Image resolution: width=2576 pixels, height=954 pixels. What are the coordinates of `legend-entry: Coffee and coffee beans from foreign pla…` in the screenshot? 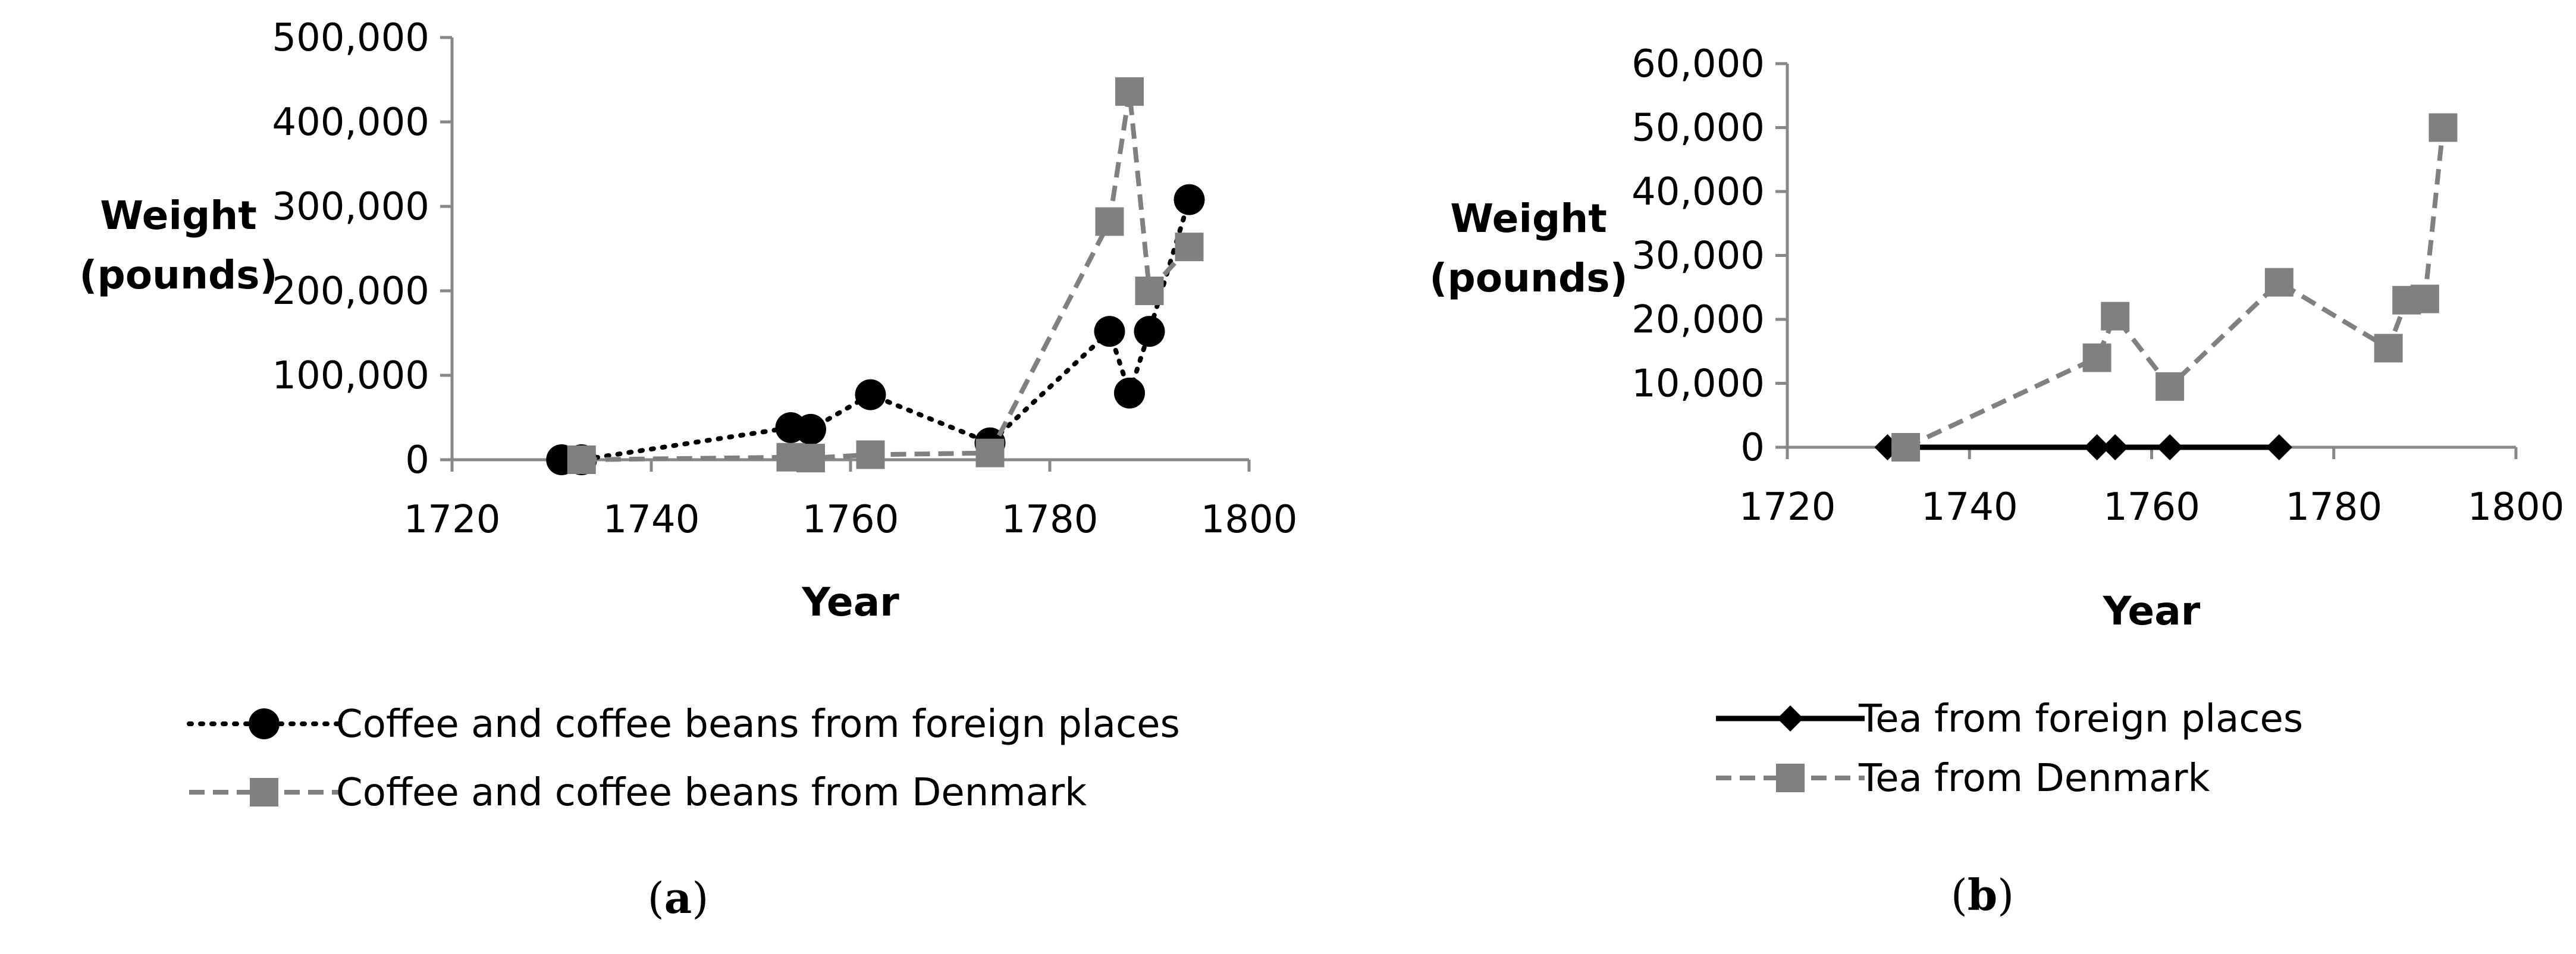 It's located at (683, 724).